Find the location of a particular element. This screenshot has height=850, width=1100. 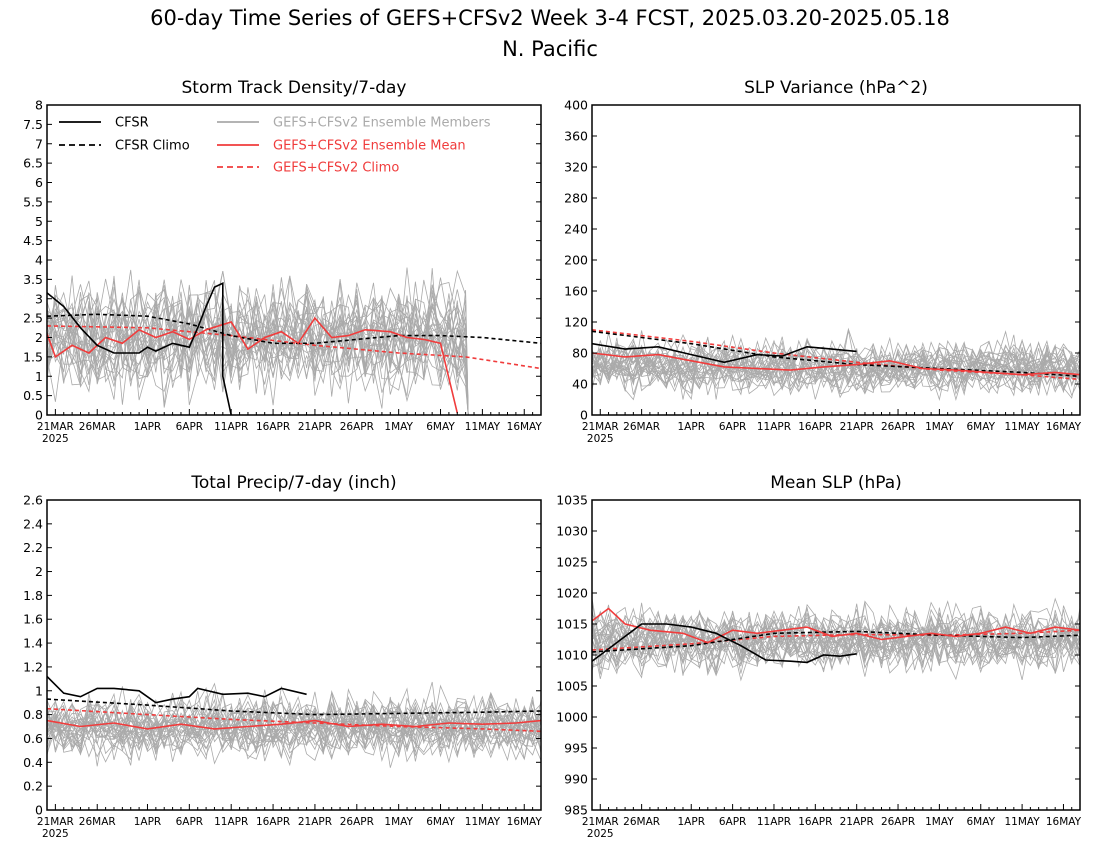

y-tick-label: 1035 is located at coordinates (572, 500).